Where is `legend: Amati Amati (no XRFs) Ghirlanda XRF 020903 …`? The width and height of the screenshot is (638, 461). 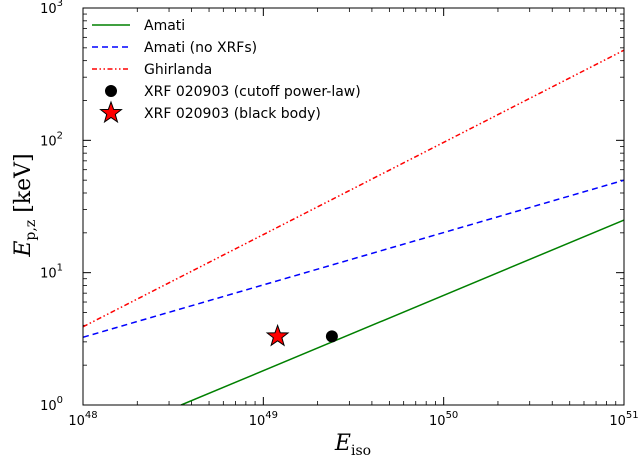
legend: Amati Amati (no XRFs) Ghirlanda XRF 020903 … is located at coordinates (226, 71).